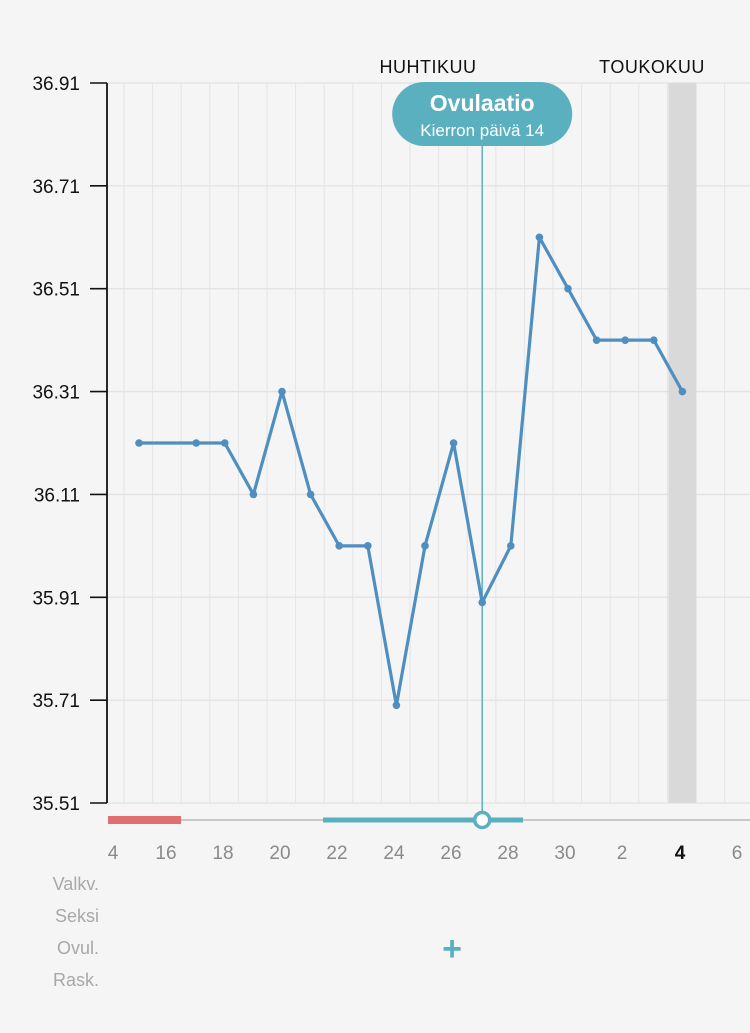 This screenshot has height=1033, width=750. I want to click on row-label-discharge: Valkv., so click(76, 884).